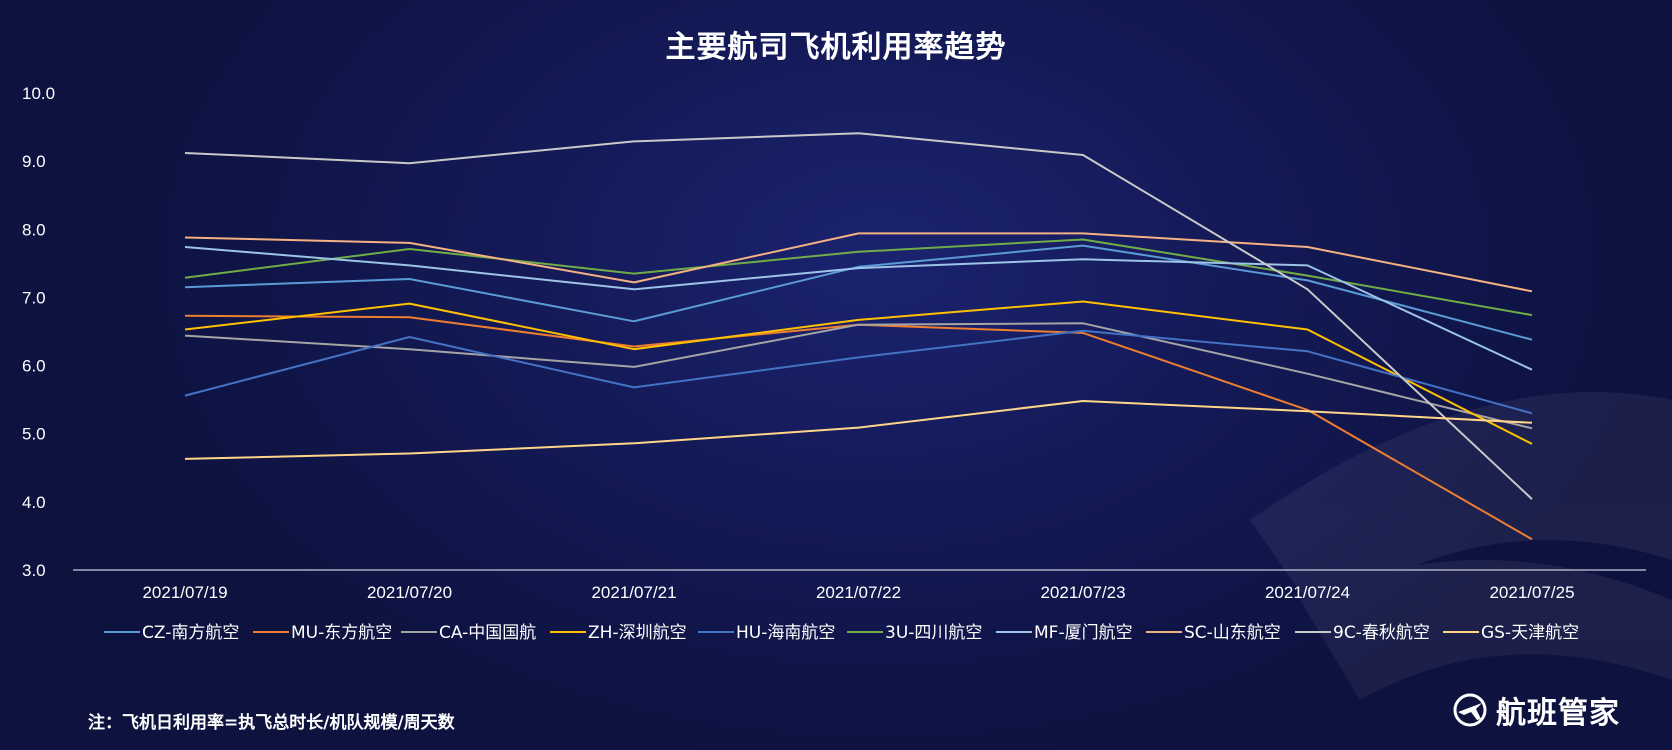  What do you see at coordinates (1082, 592) in the screenshot?
I see `x-tick-label: 2021/07/23` at bounding box center [1082, 592].